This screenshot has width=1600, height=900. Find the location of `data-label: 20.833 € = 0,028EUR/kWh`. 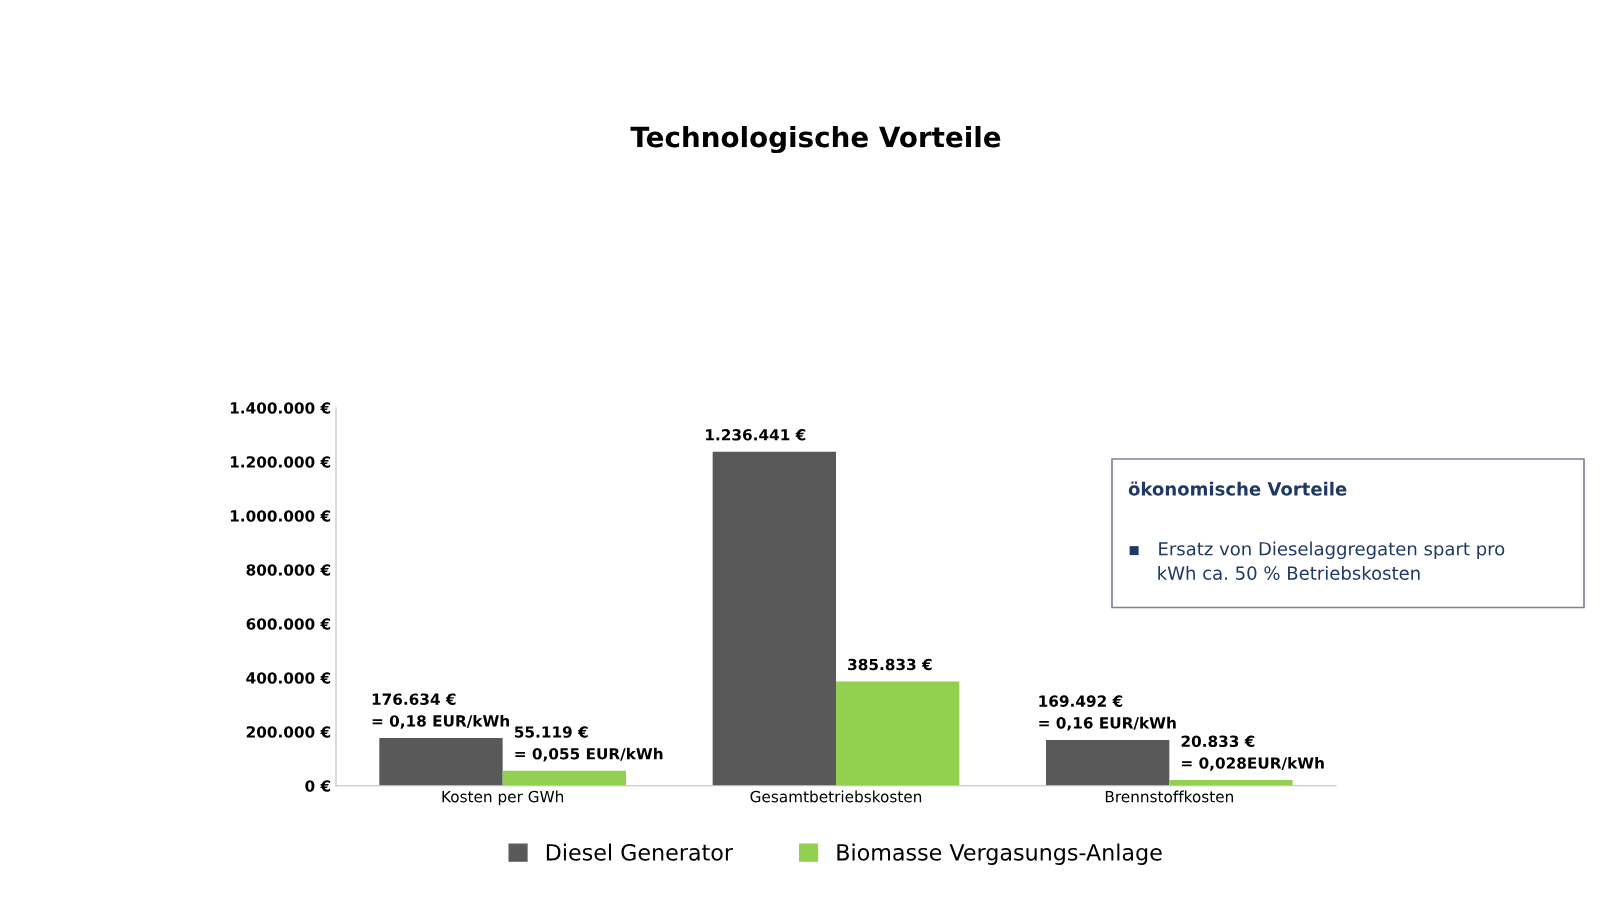

data-label: 20.833 € = 0,028EUR/kWh is located at coordinates (1252, 753).